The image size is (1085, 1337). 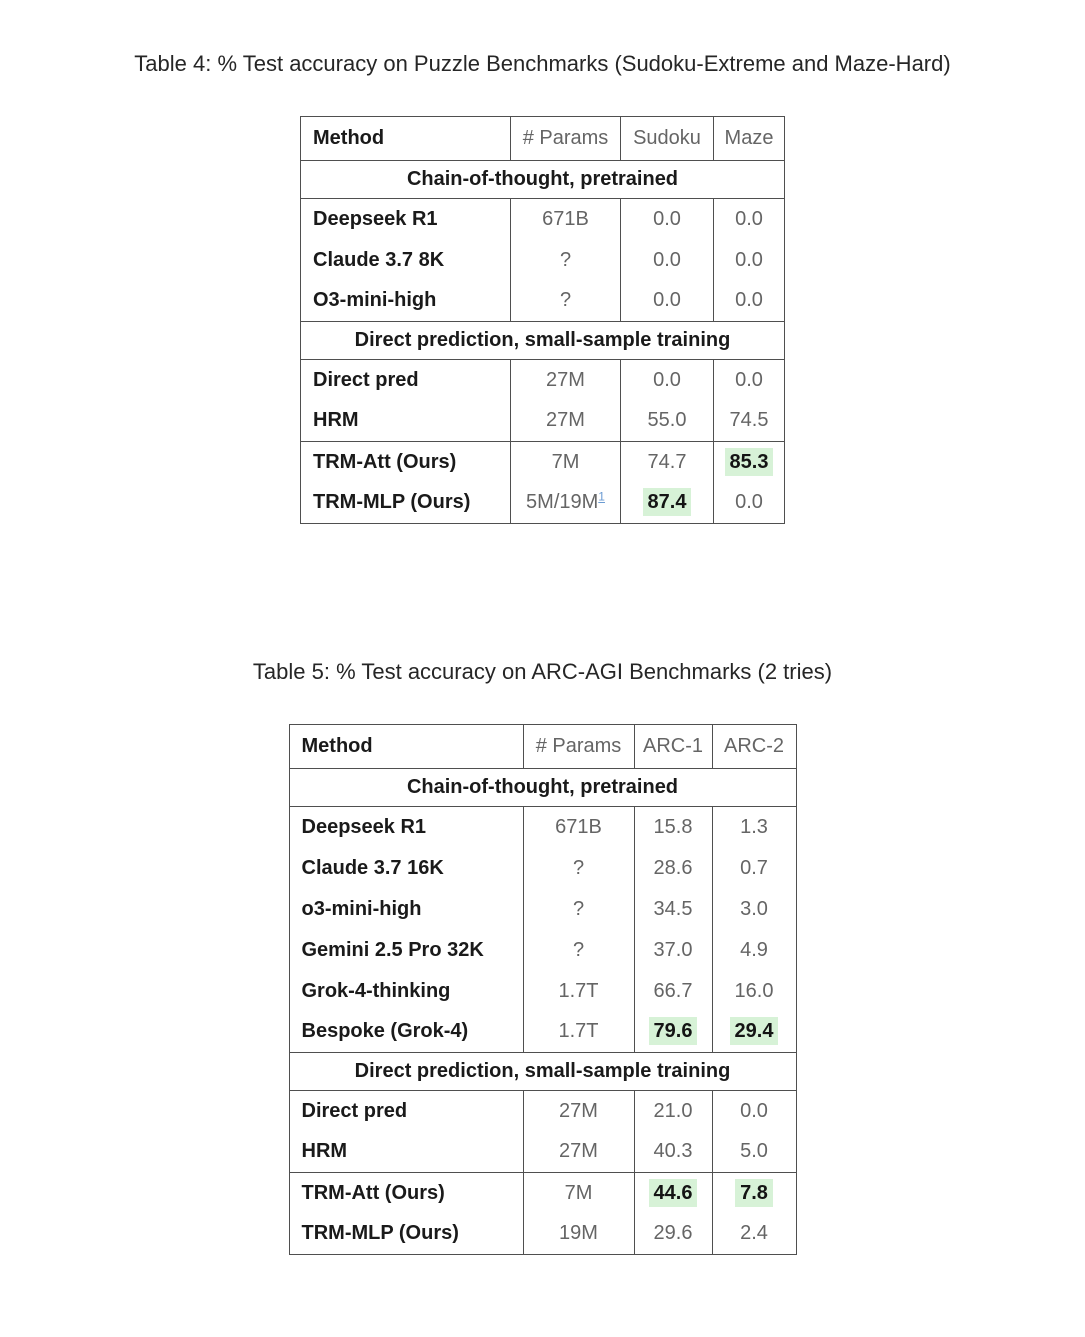 I want to click on column-header-row: Method # Params Sudoku Maze, so click(x=542, y=138).